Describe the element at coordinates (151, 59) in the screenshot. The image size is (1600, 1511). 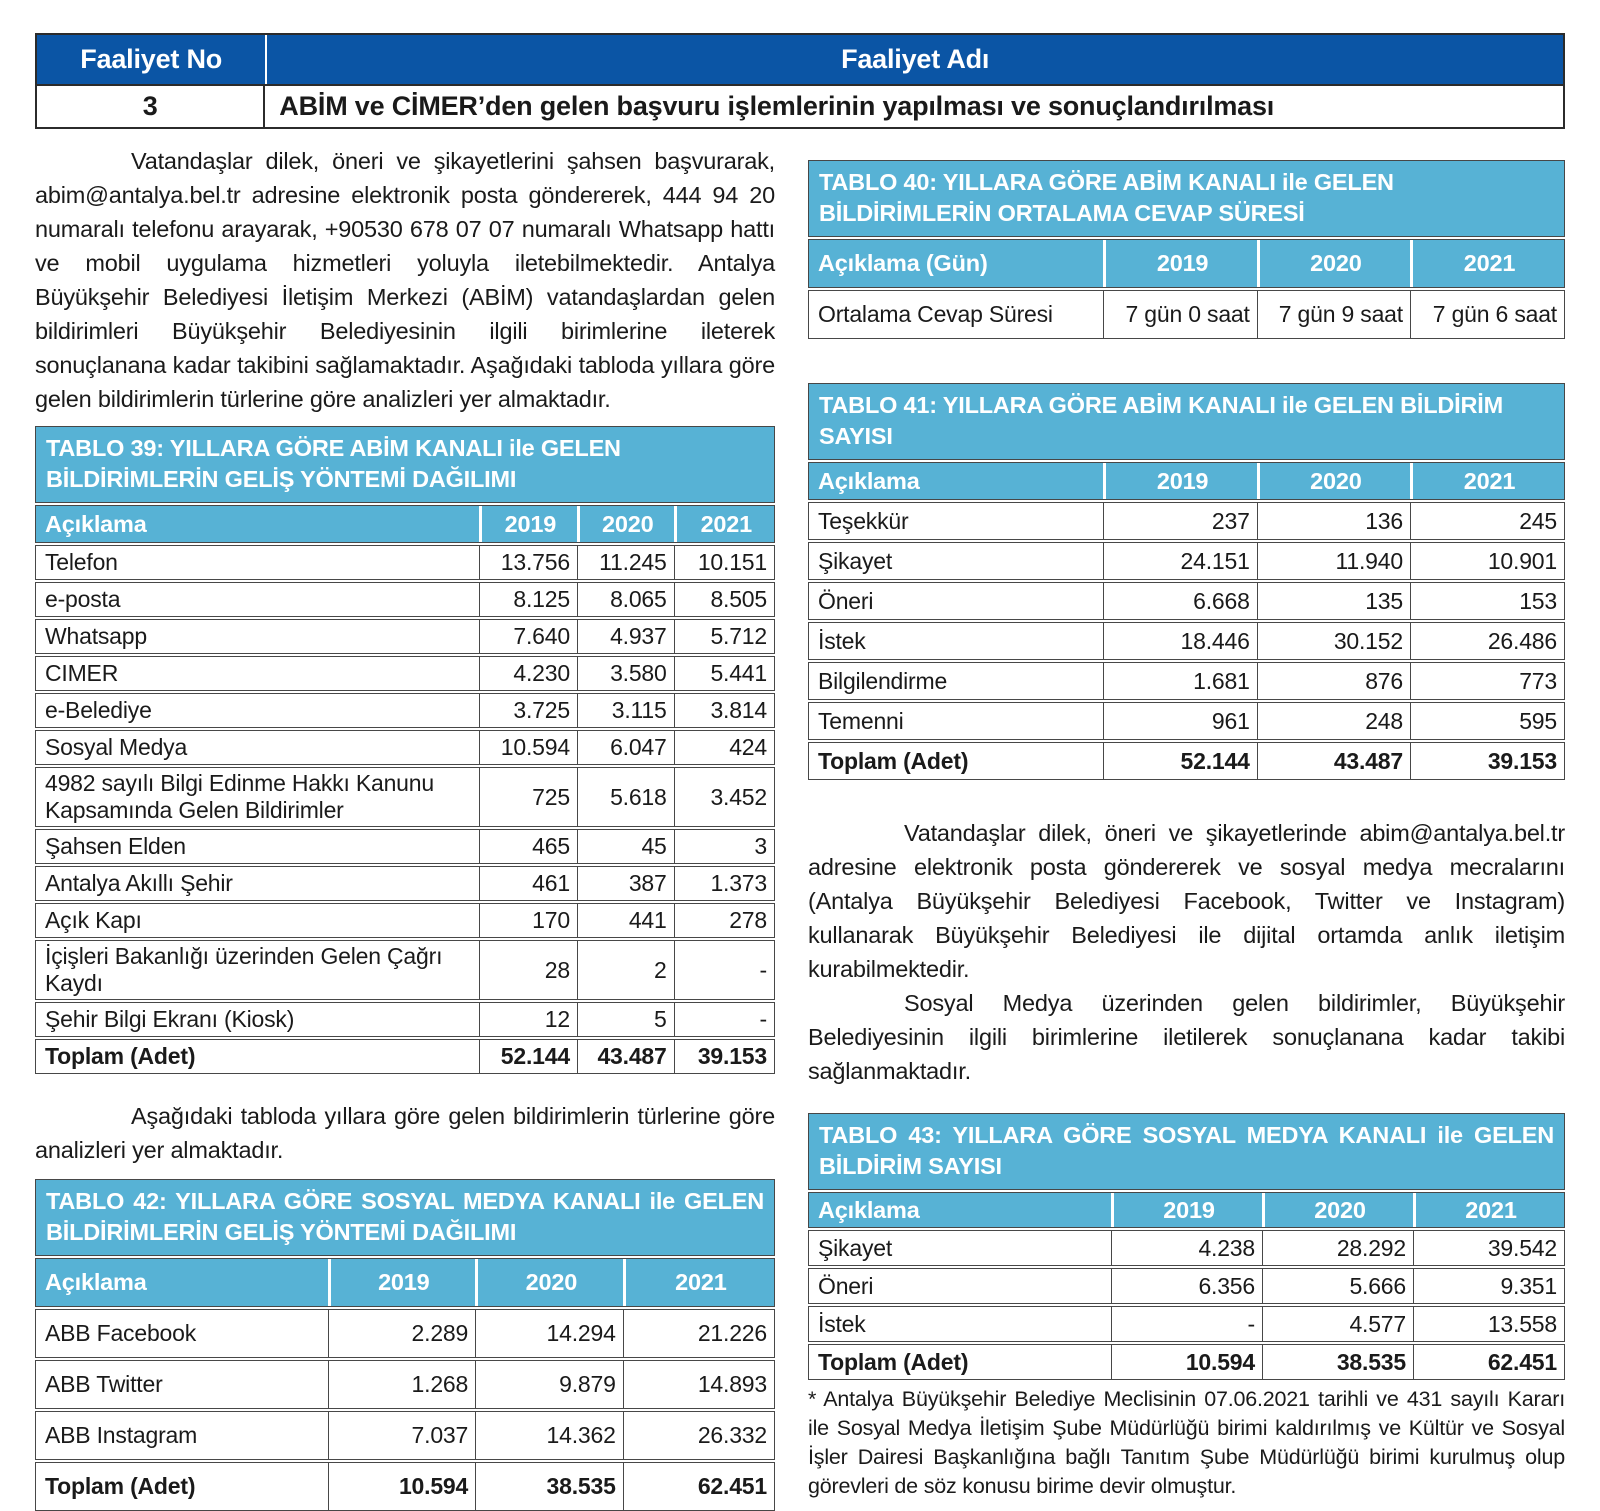
I see `activity-no-header: Faaliyet No` at that location.